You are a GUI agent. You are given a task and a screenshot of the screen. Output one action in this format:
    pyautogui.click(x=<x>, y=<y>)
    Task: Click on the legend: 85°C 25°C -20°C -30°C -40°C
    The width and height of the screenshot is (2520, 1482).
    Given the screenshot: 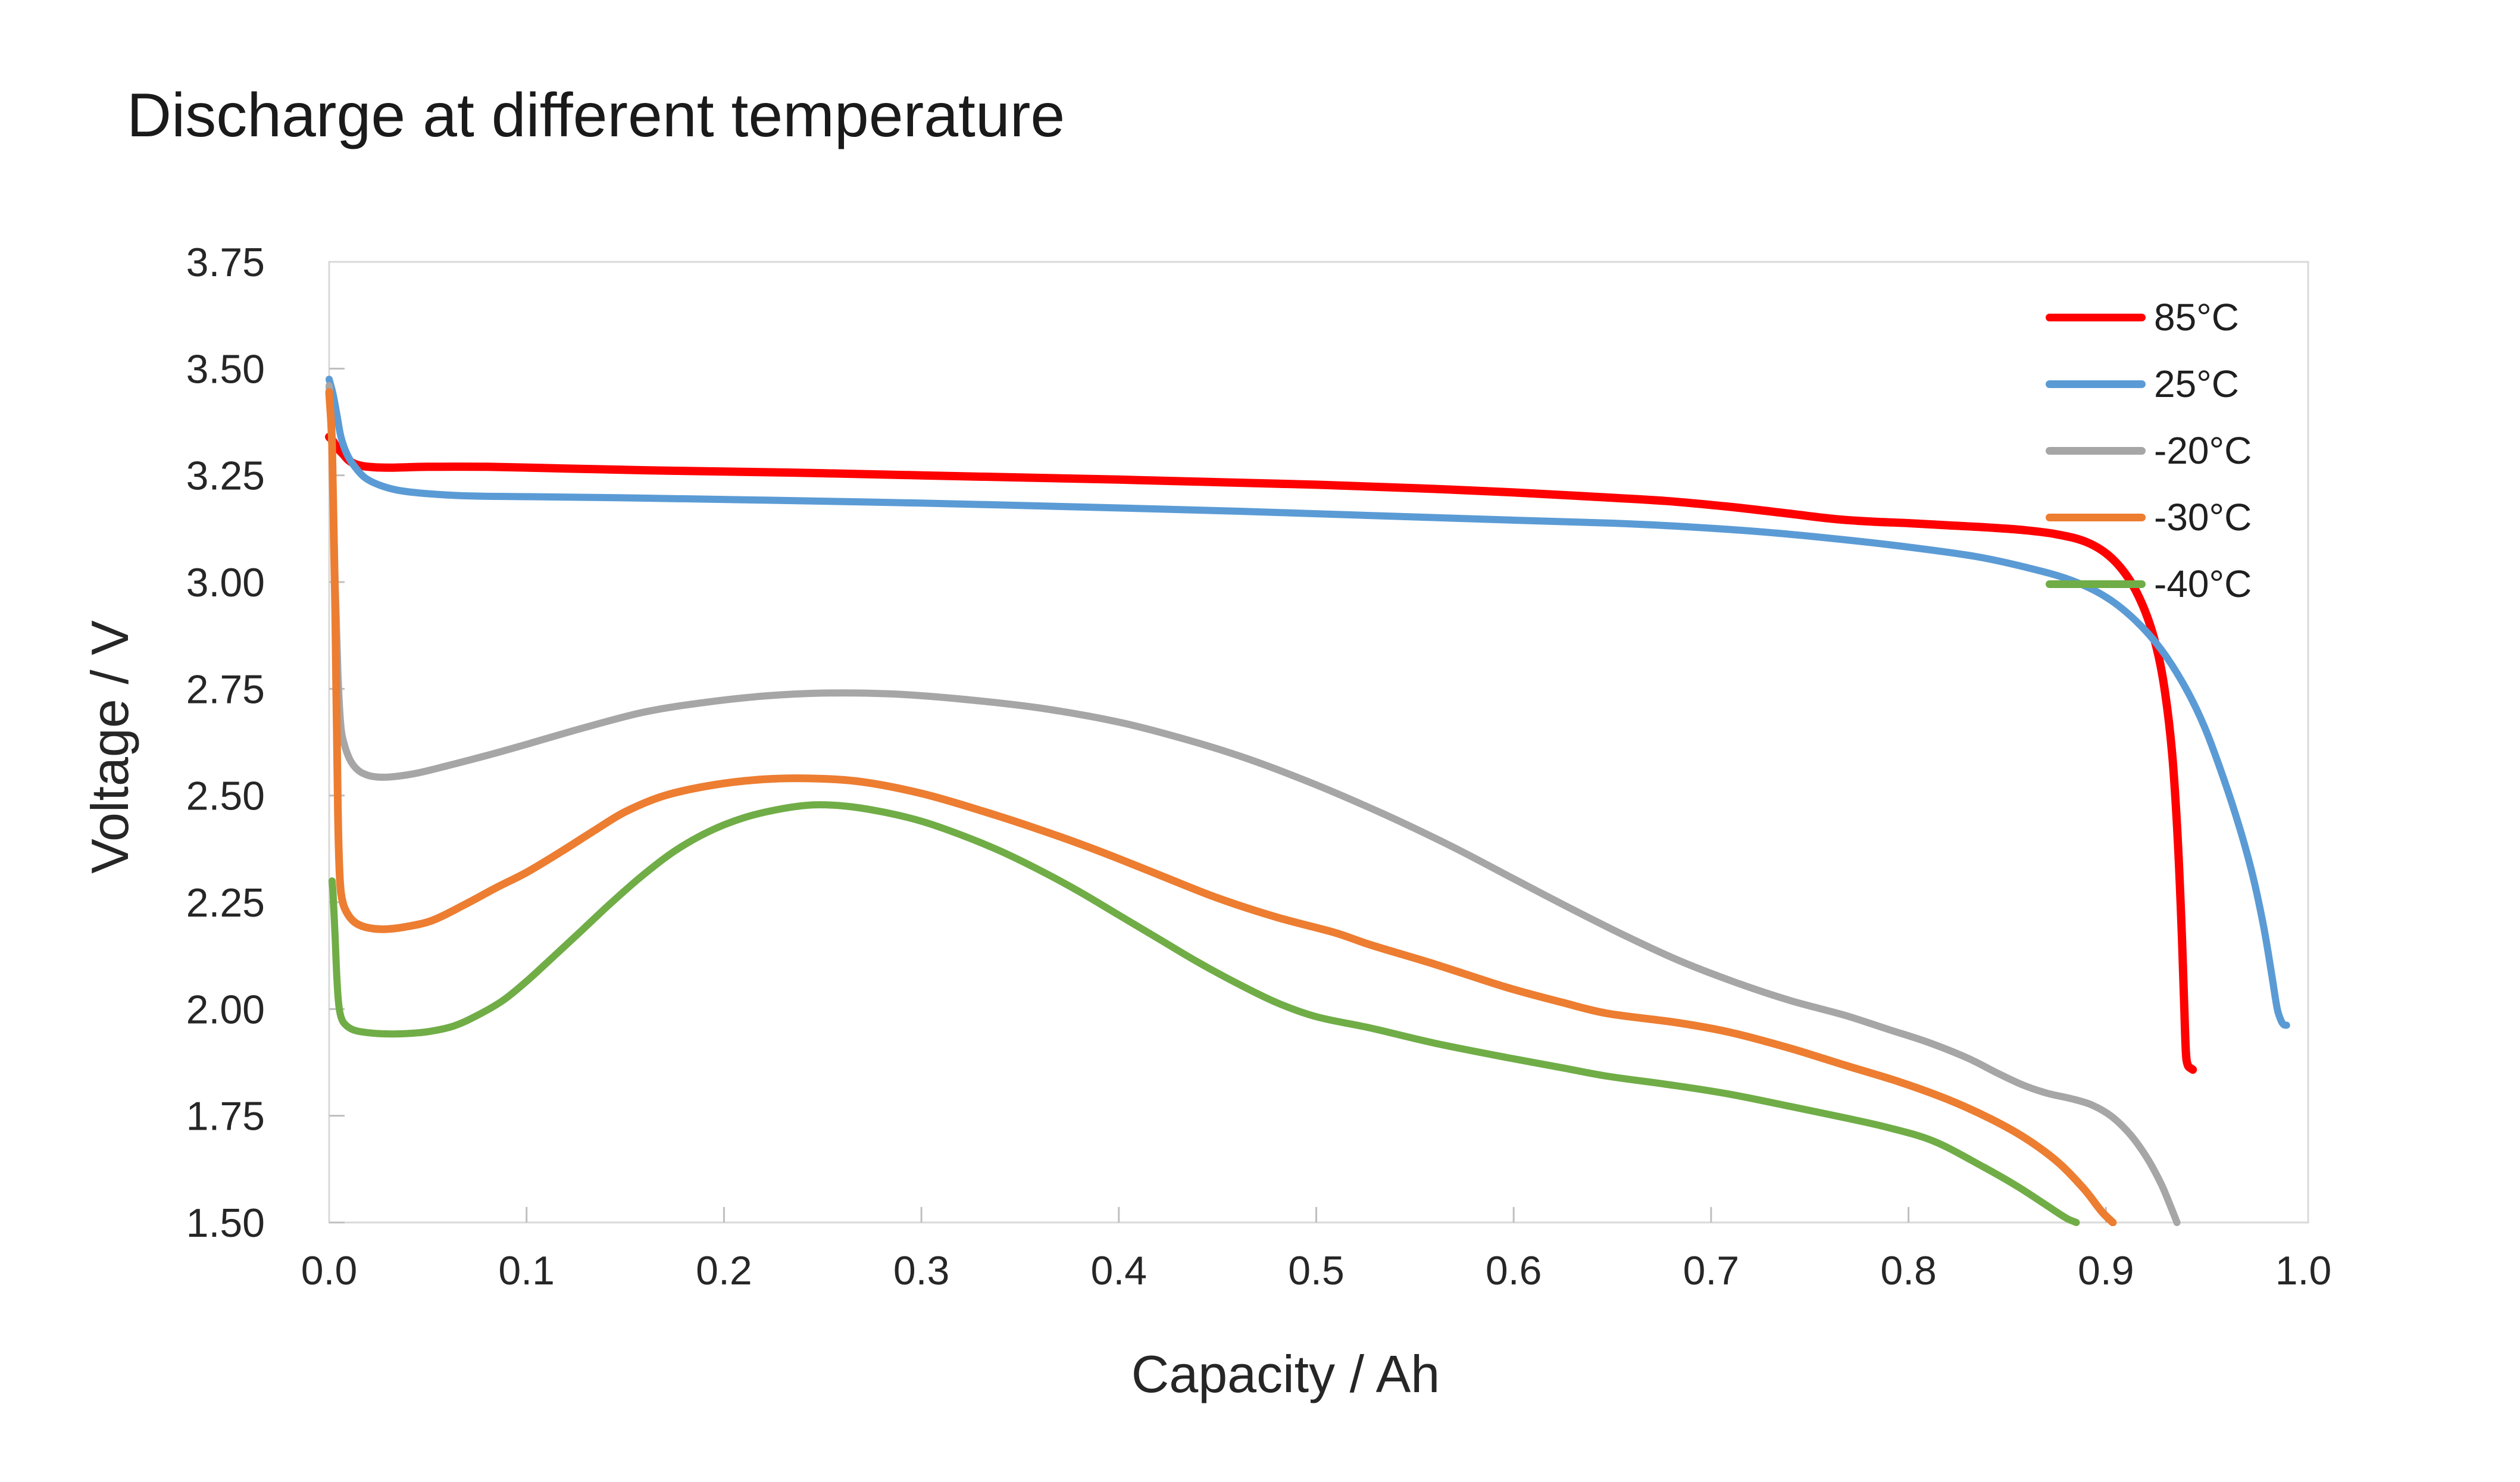 What is the action you would take?
    pyautogui.click(x=2149, y=451)
    